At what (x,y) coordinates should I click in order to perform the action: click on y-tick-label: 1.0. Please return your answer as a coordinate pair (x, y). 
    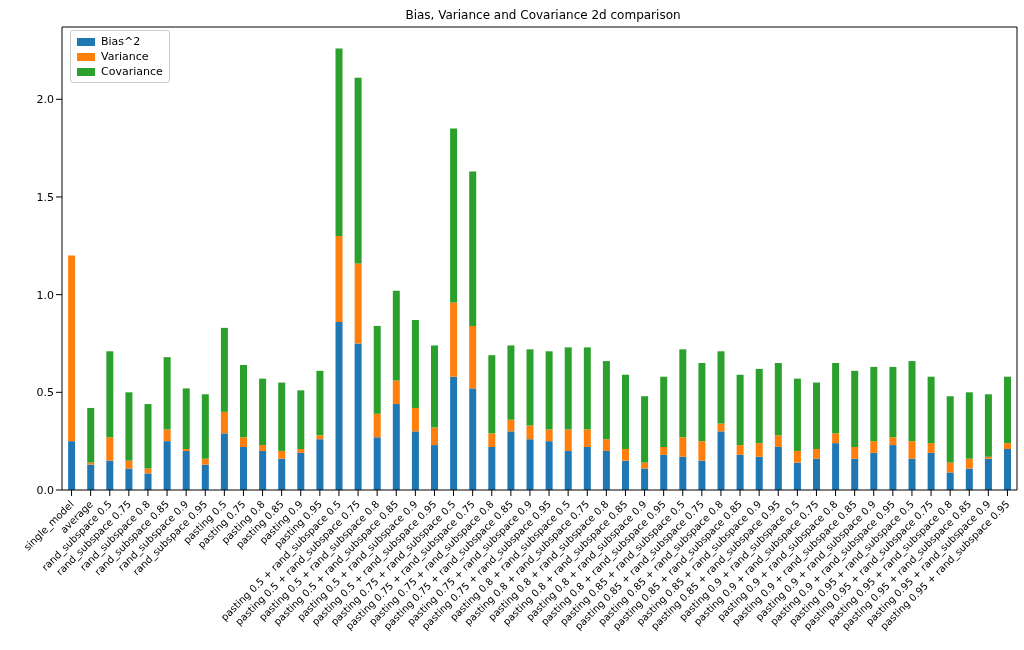
    Looking at the image, I should click on (45, 295).